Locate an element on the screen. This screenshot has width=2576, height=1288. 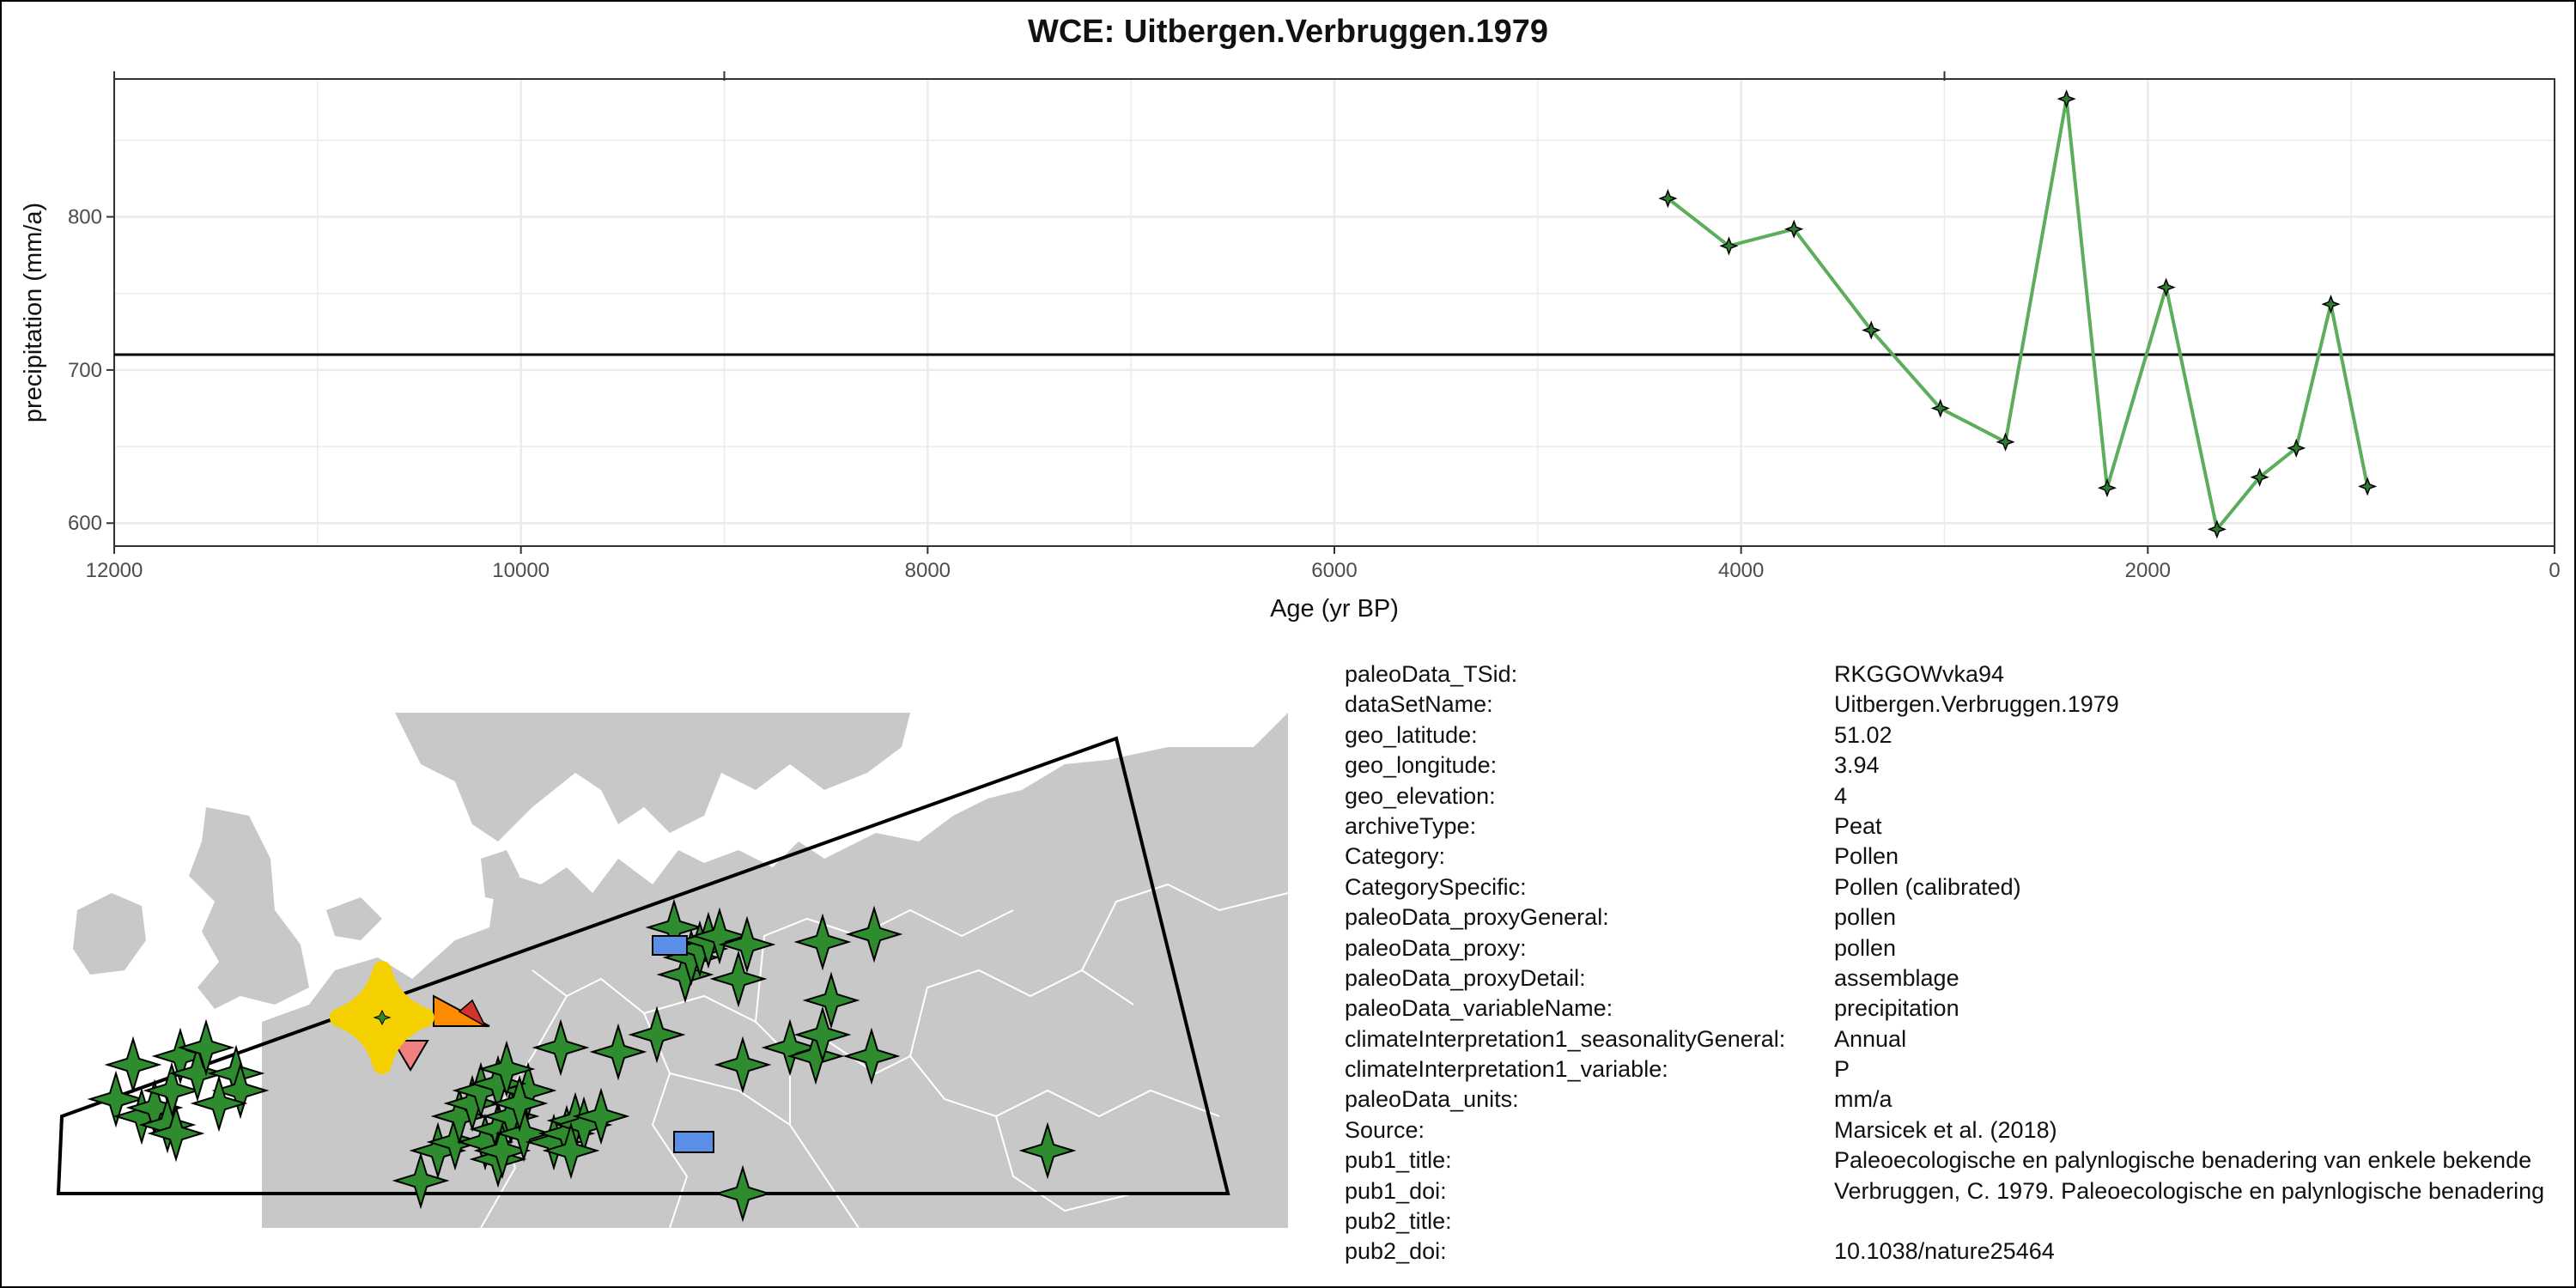
data-points is located at coordinates (2018, 314).